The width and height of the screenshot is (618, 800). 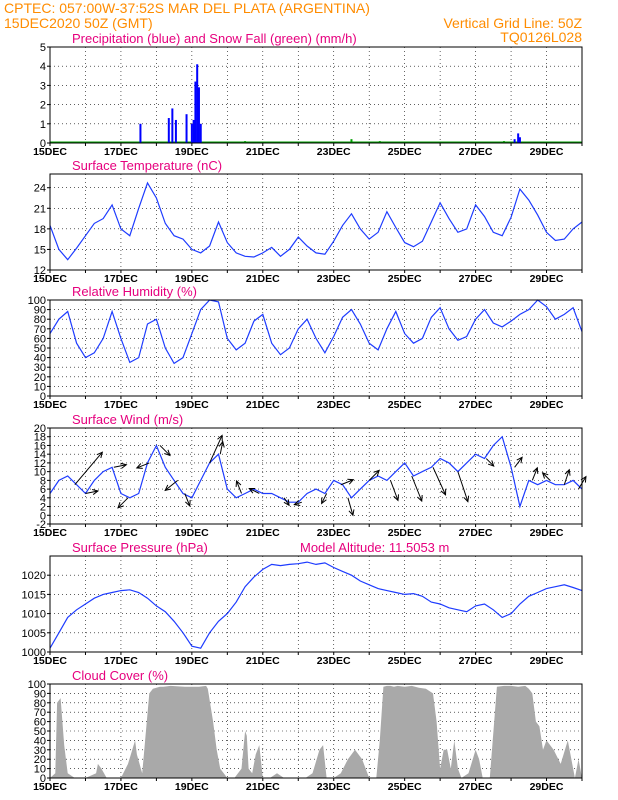 I want to click on pressure-title: Surface Pressure (hPa), so click(x=140, y=547).